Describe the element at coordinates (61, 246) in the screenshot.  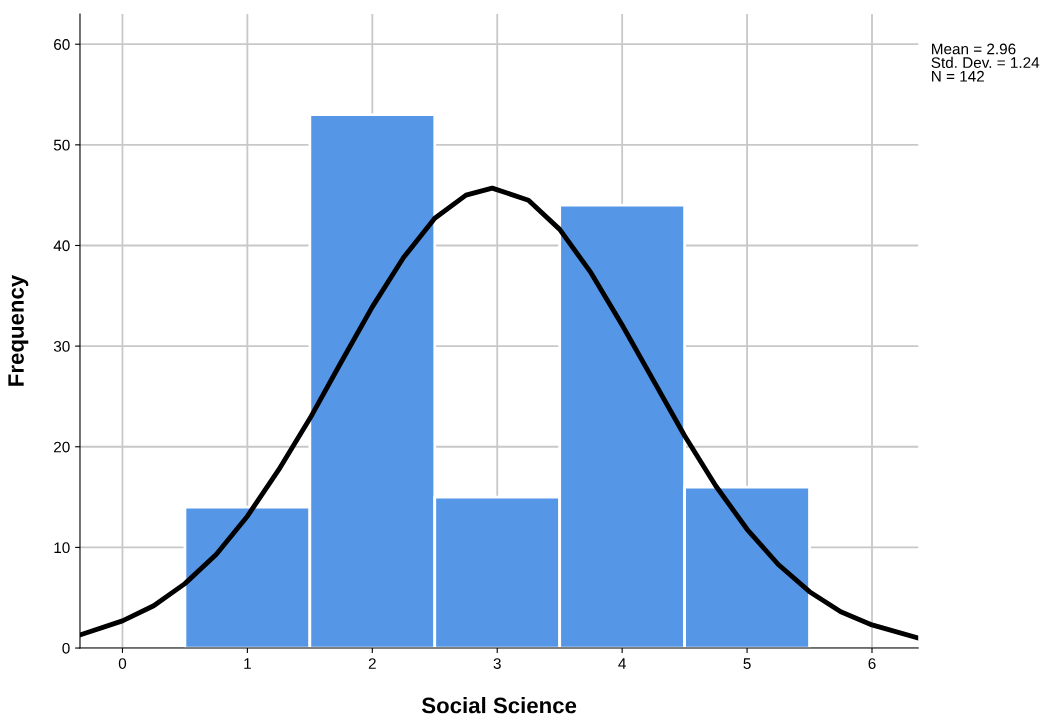
I see `y-tick-label: 40` at that location.